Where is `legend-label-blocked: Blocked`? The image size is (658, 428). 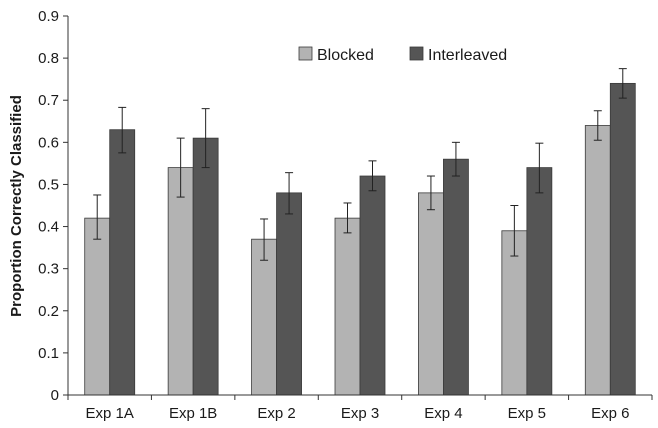 legend-label-blocked: Blocked is located at coordinates (345, 55).